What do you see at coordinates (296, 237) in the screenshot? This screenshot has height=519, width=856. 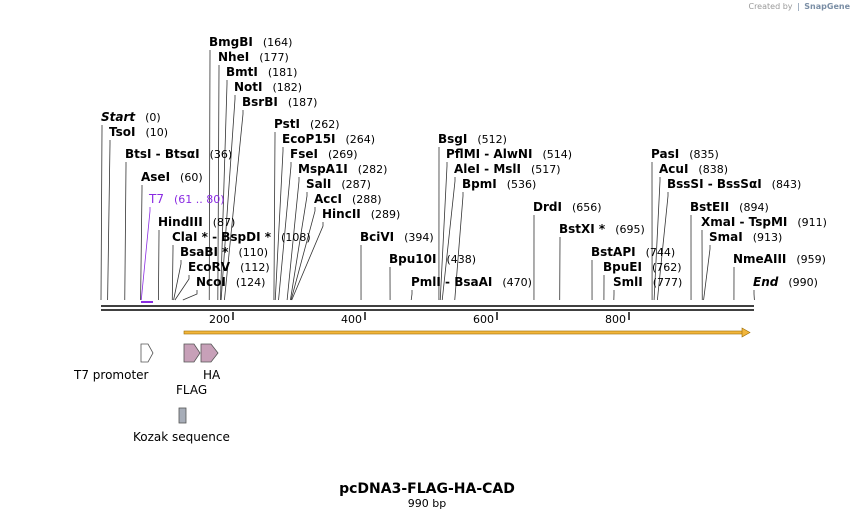 I see `site-position: (108)` at bounding box center [296, 237].